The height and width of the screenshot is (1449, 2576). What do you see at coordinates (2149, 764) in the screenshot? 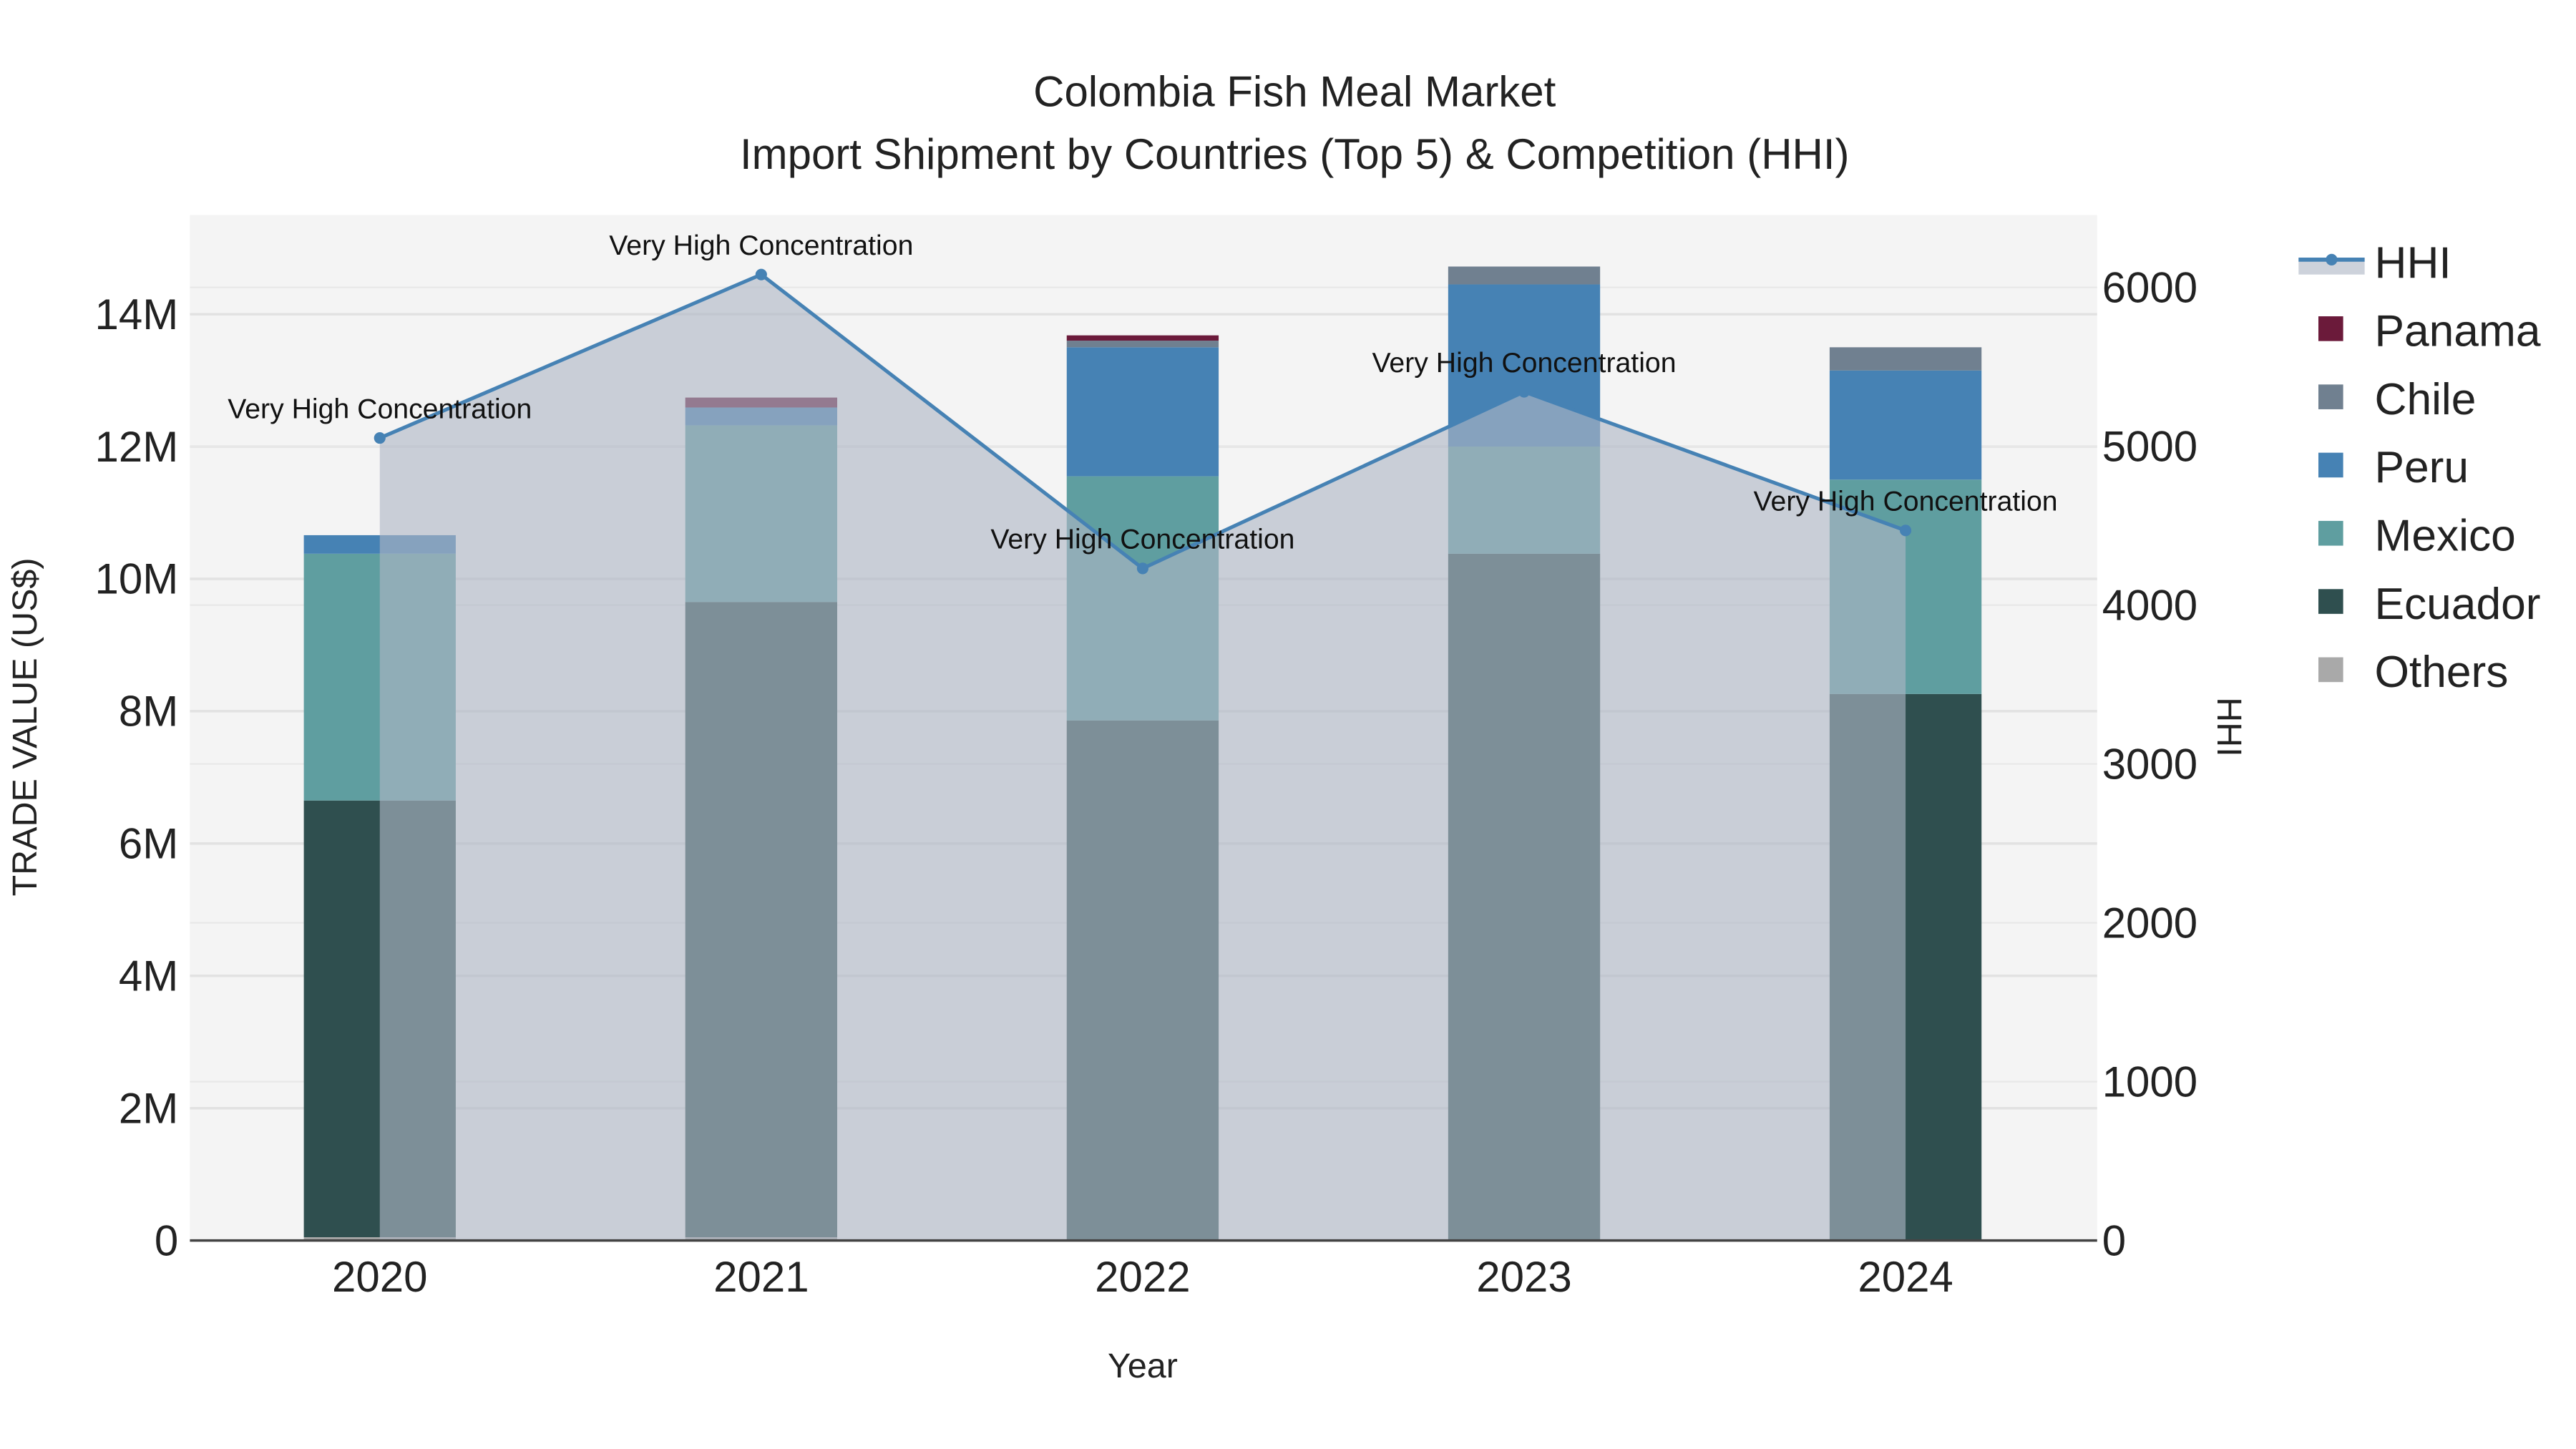
I see `y2-tick-label: 3000` at bounding box center [2149, 764].